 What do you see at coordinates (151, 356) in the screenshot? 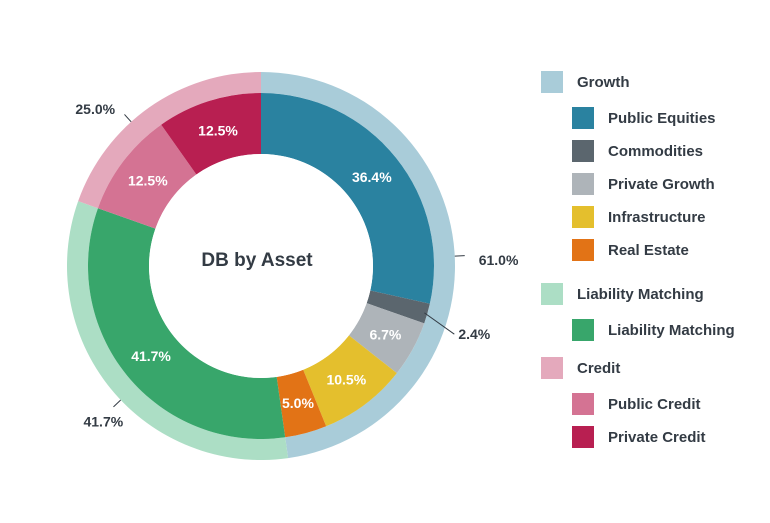
I see `slice-label-liability-matching: 41.7%` at bounding box center [151, 356].